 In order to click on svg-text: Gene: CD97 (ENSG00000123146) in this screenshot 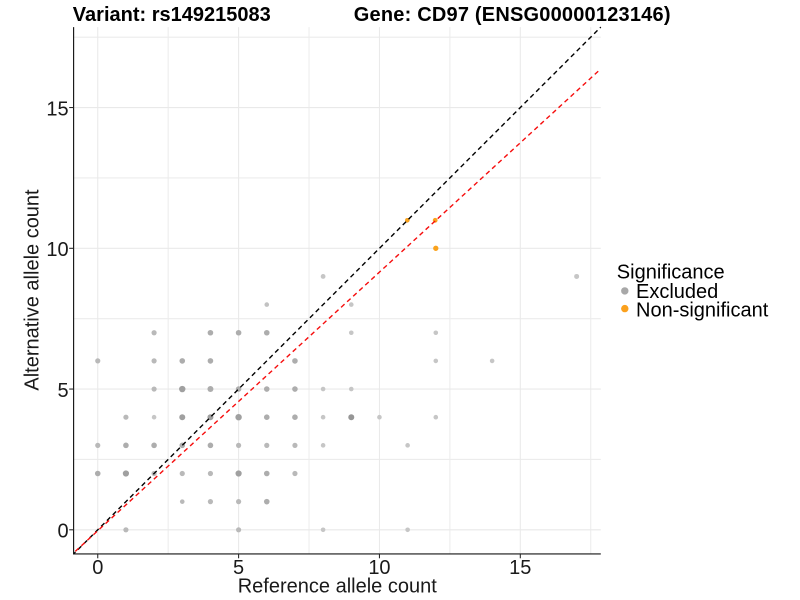, I will do `click(512, 15)`.